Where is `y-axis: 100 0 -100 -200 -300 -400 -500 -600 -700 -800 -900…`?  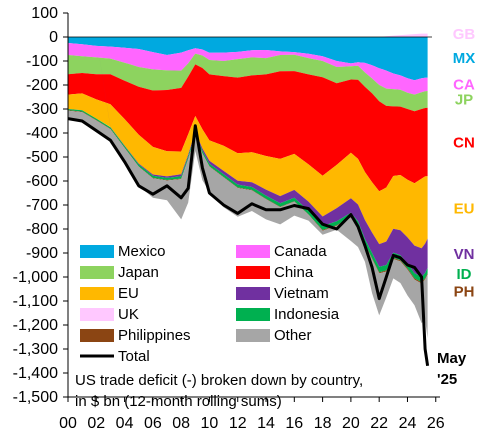 y-axis: 100 0 -100 -200 -300 -400 -500 -600 -700 -800 -900… is located at coordinates (41, 205).